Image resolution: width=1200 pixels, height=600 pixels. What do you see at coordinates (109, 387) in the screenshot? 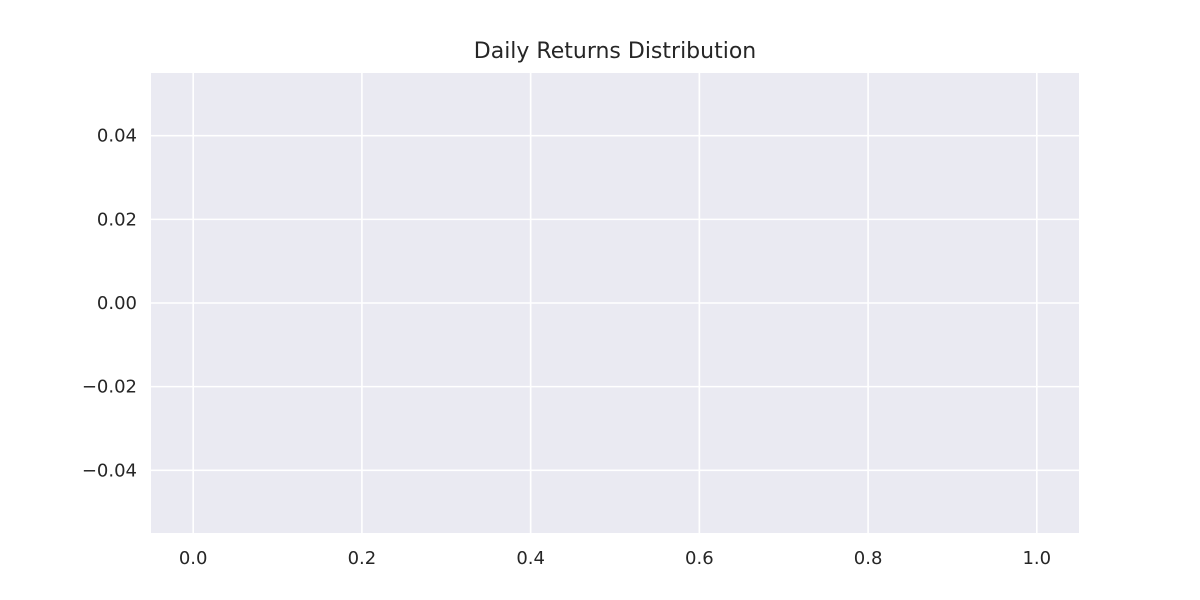
I see `y-tick-label: −0.02` at bounding box center [109, 387].